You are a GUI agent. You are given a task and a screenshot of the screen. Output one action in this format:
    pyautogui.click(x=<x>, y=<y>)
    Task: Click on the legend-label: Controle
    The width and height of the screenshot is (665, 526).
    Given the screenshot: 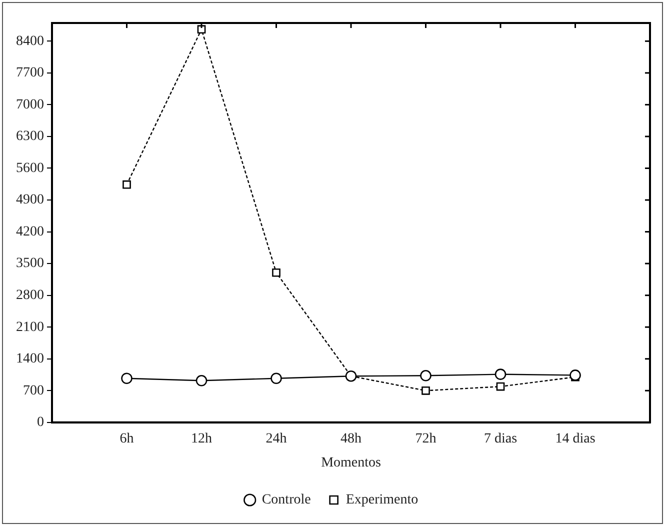 What is the action you would take?
    pyautogui.click(x=286, y=500)
    